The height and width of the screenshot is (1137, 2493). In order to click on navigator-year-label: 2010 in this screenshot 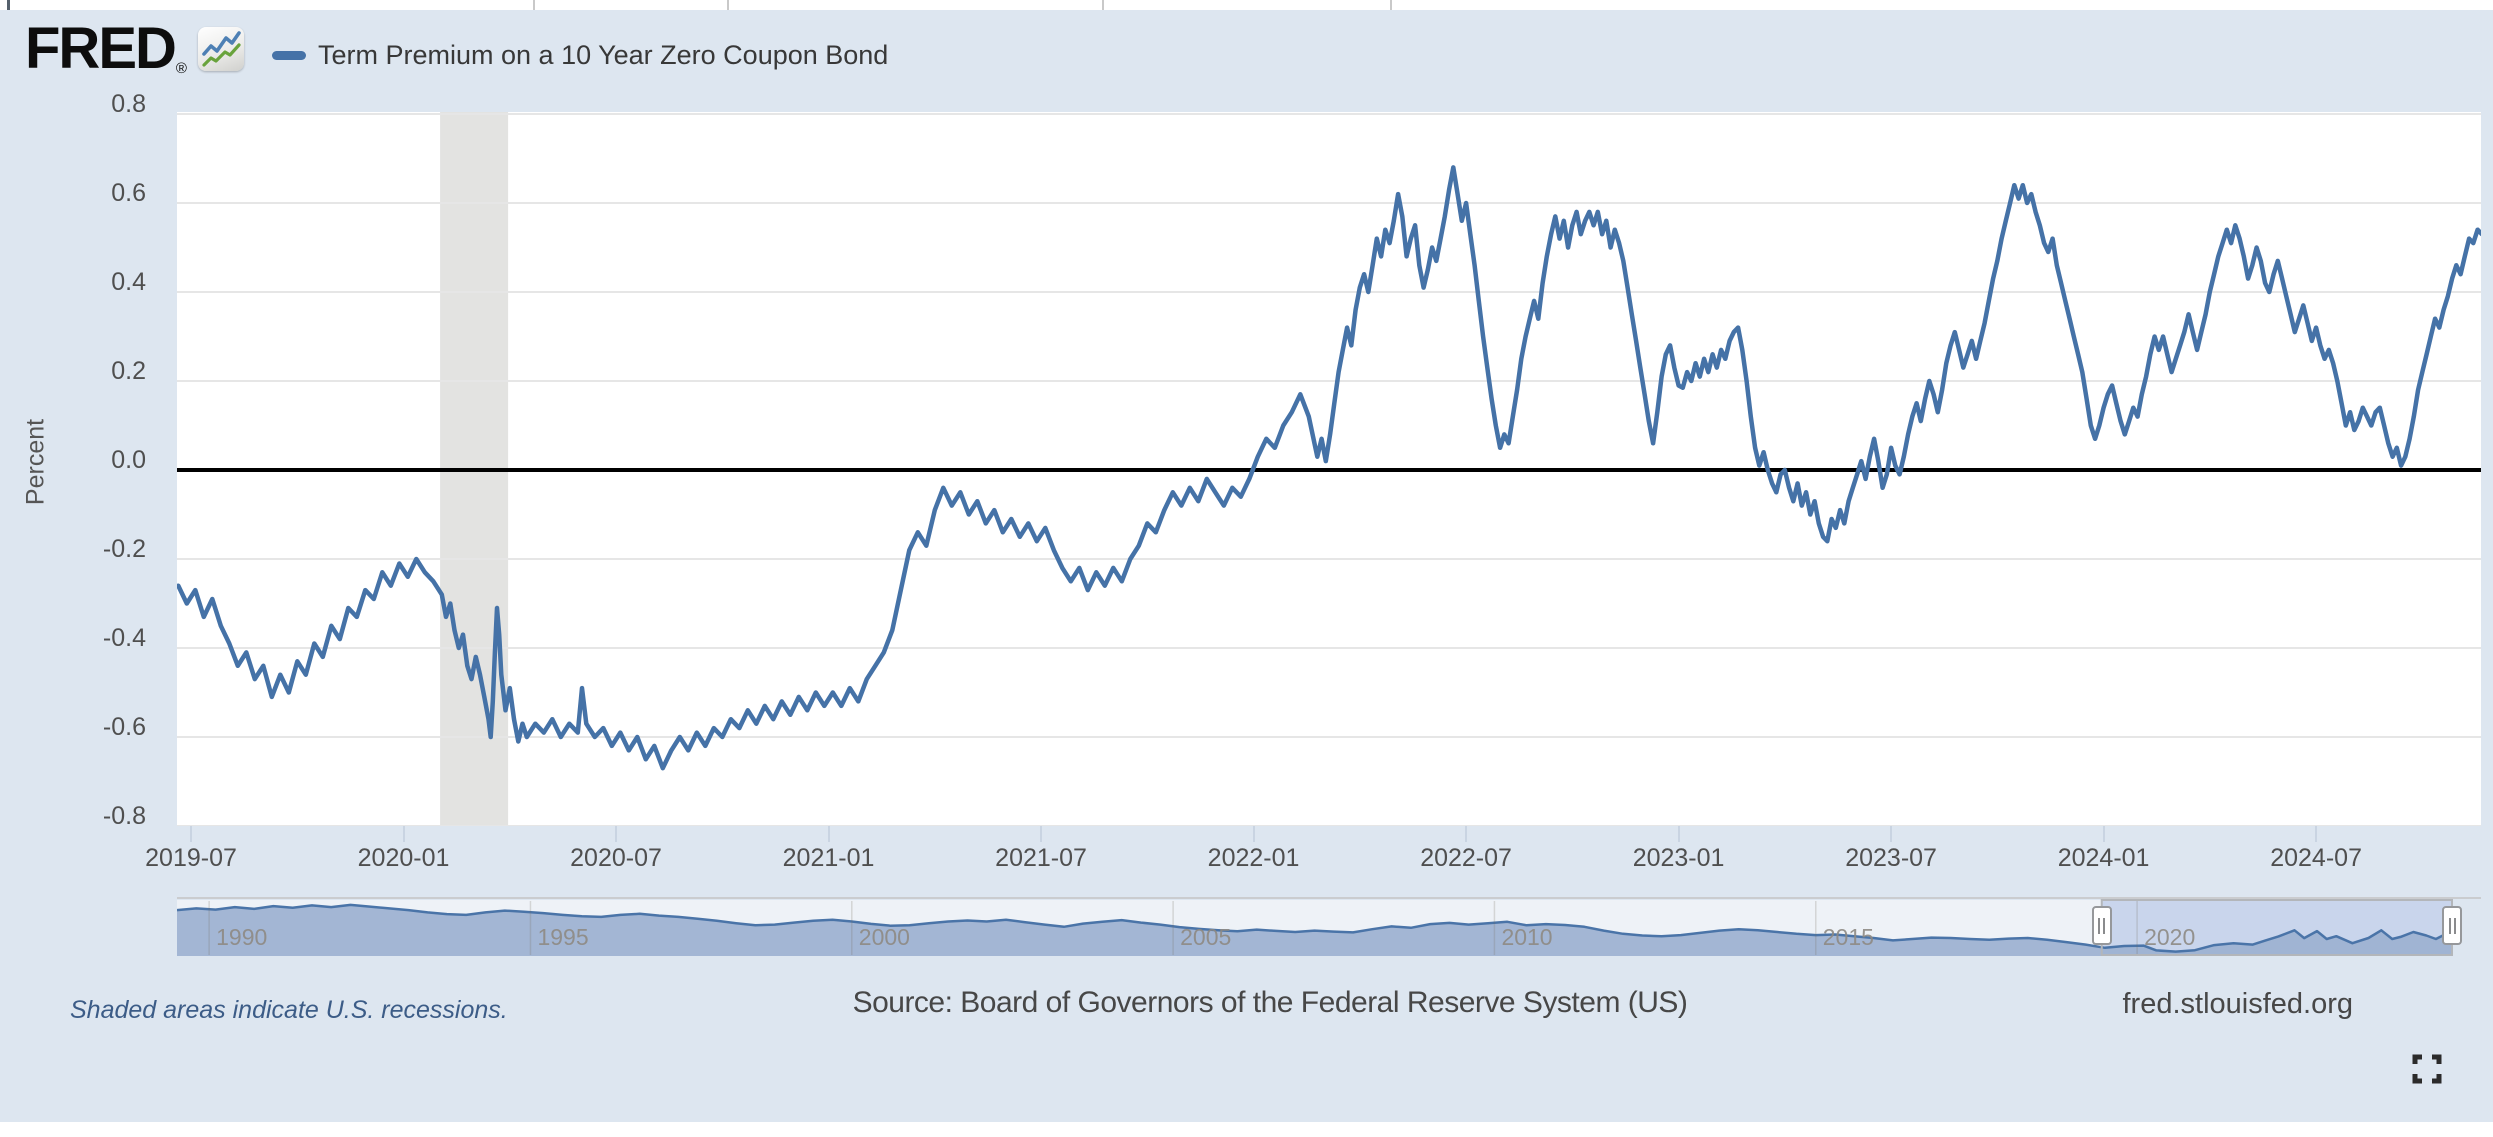, I will do `click(1527, 937)`.